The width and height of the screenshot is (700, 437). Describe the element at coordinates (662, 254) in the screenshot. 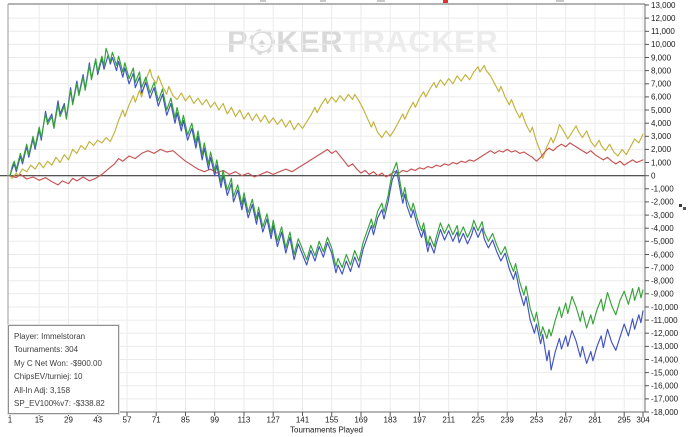

I see `y-tick-label: -6,000` at that location.